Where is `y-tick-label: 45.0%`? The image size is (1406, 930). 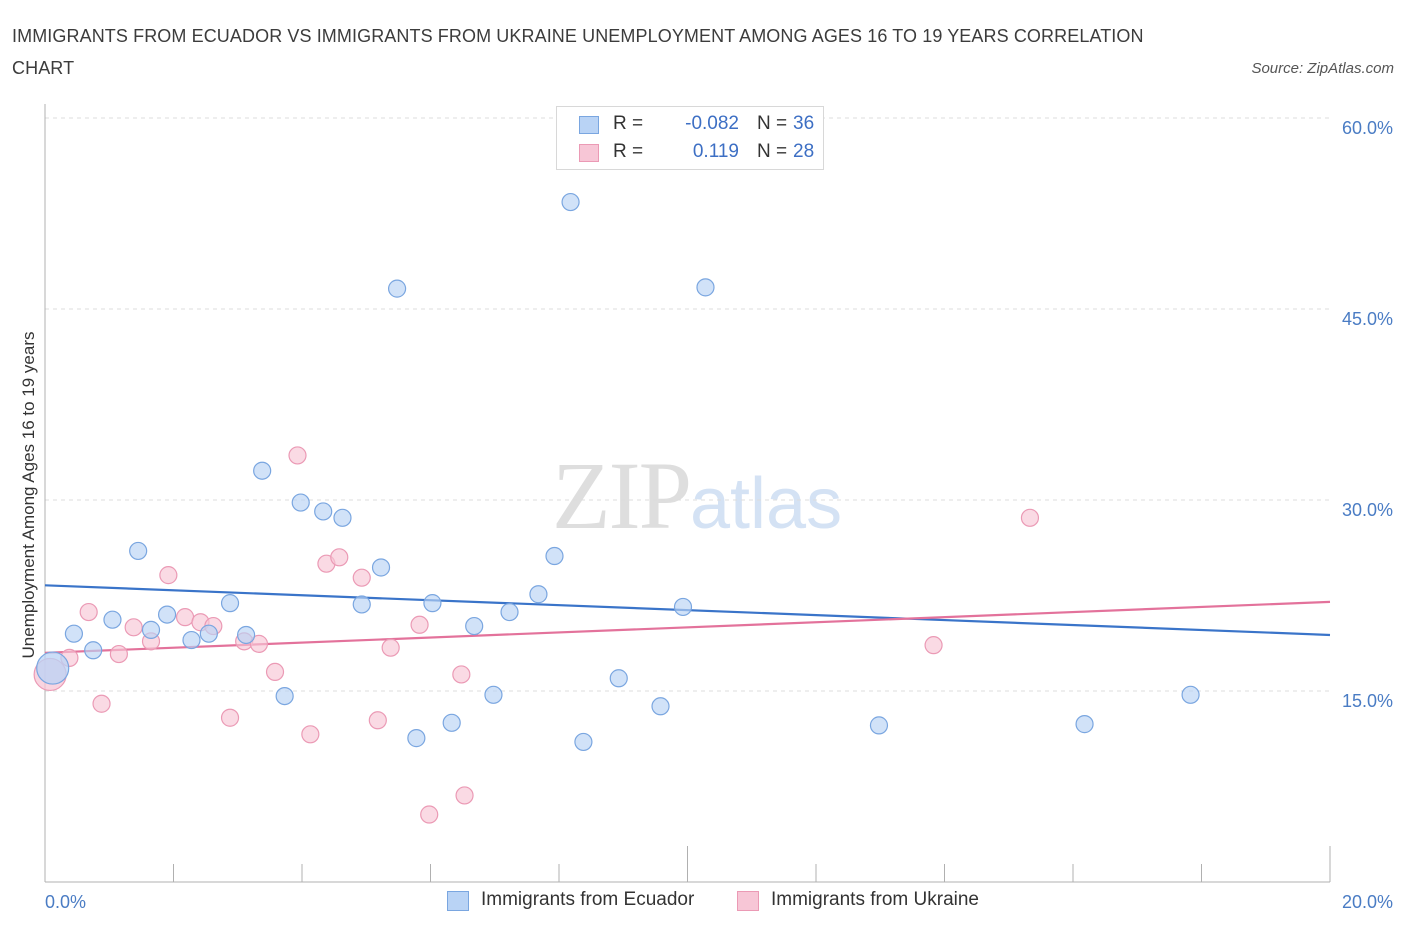
y-tick-label: 45.0% is located at coordinates (1367, 319).